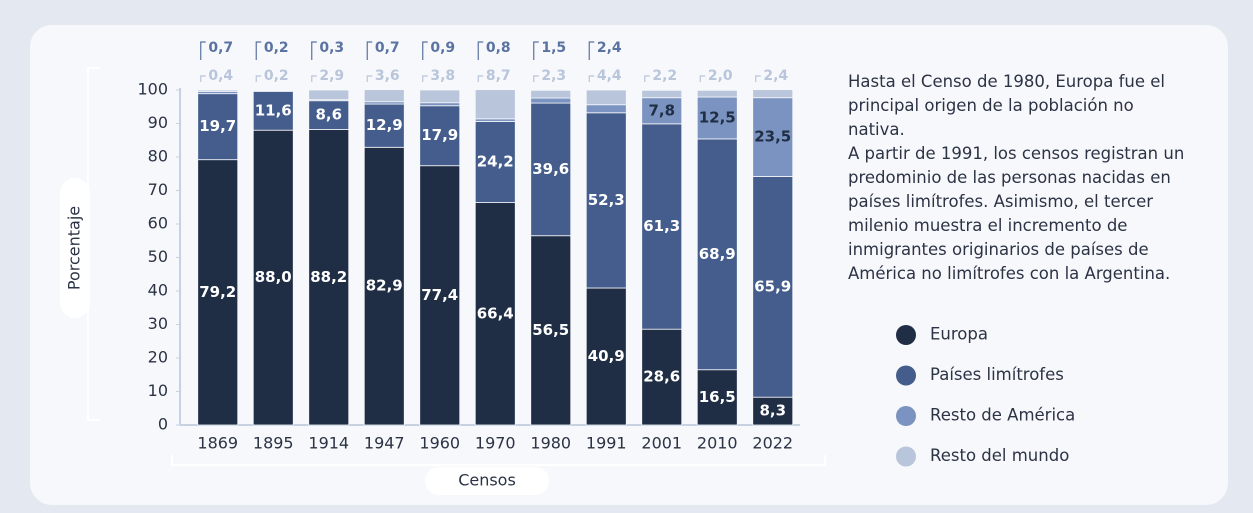  I want to click on value-label: 4,4, so click(609, 76).